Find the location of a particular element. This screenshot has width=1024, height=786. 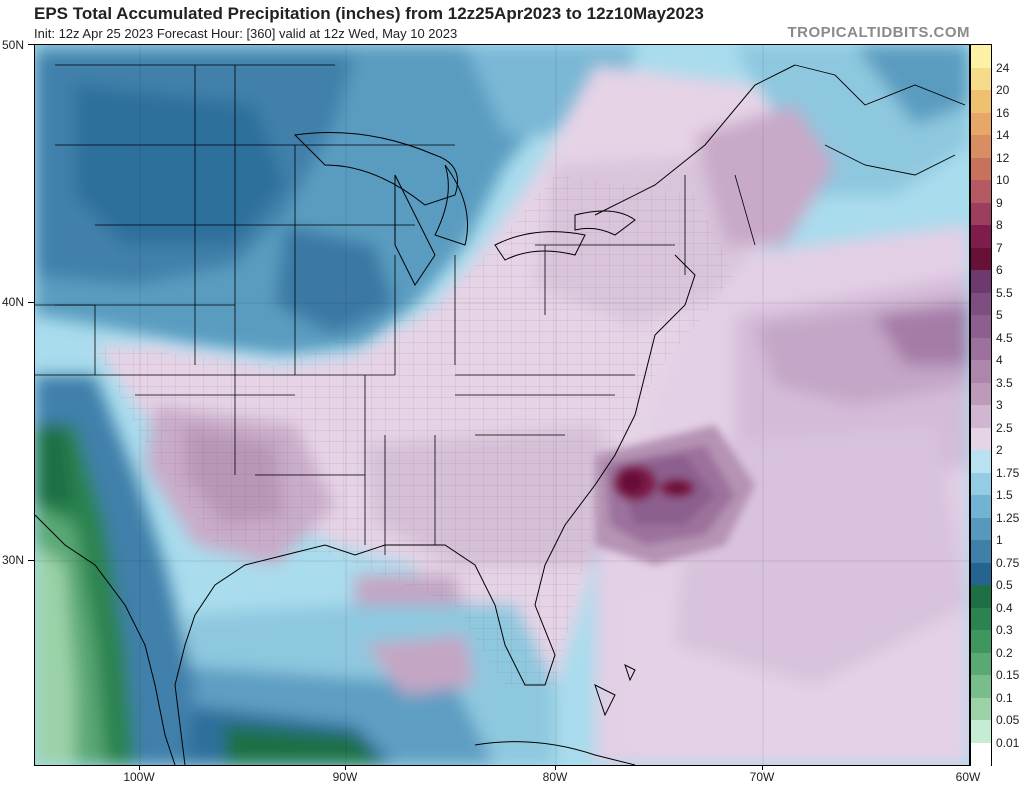

lon-label-100w: 100W is located at coordinates (139, 777).